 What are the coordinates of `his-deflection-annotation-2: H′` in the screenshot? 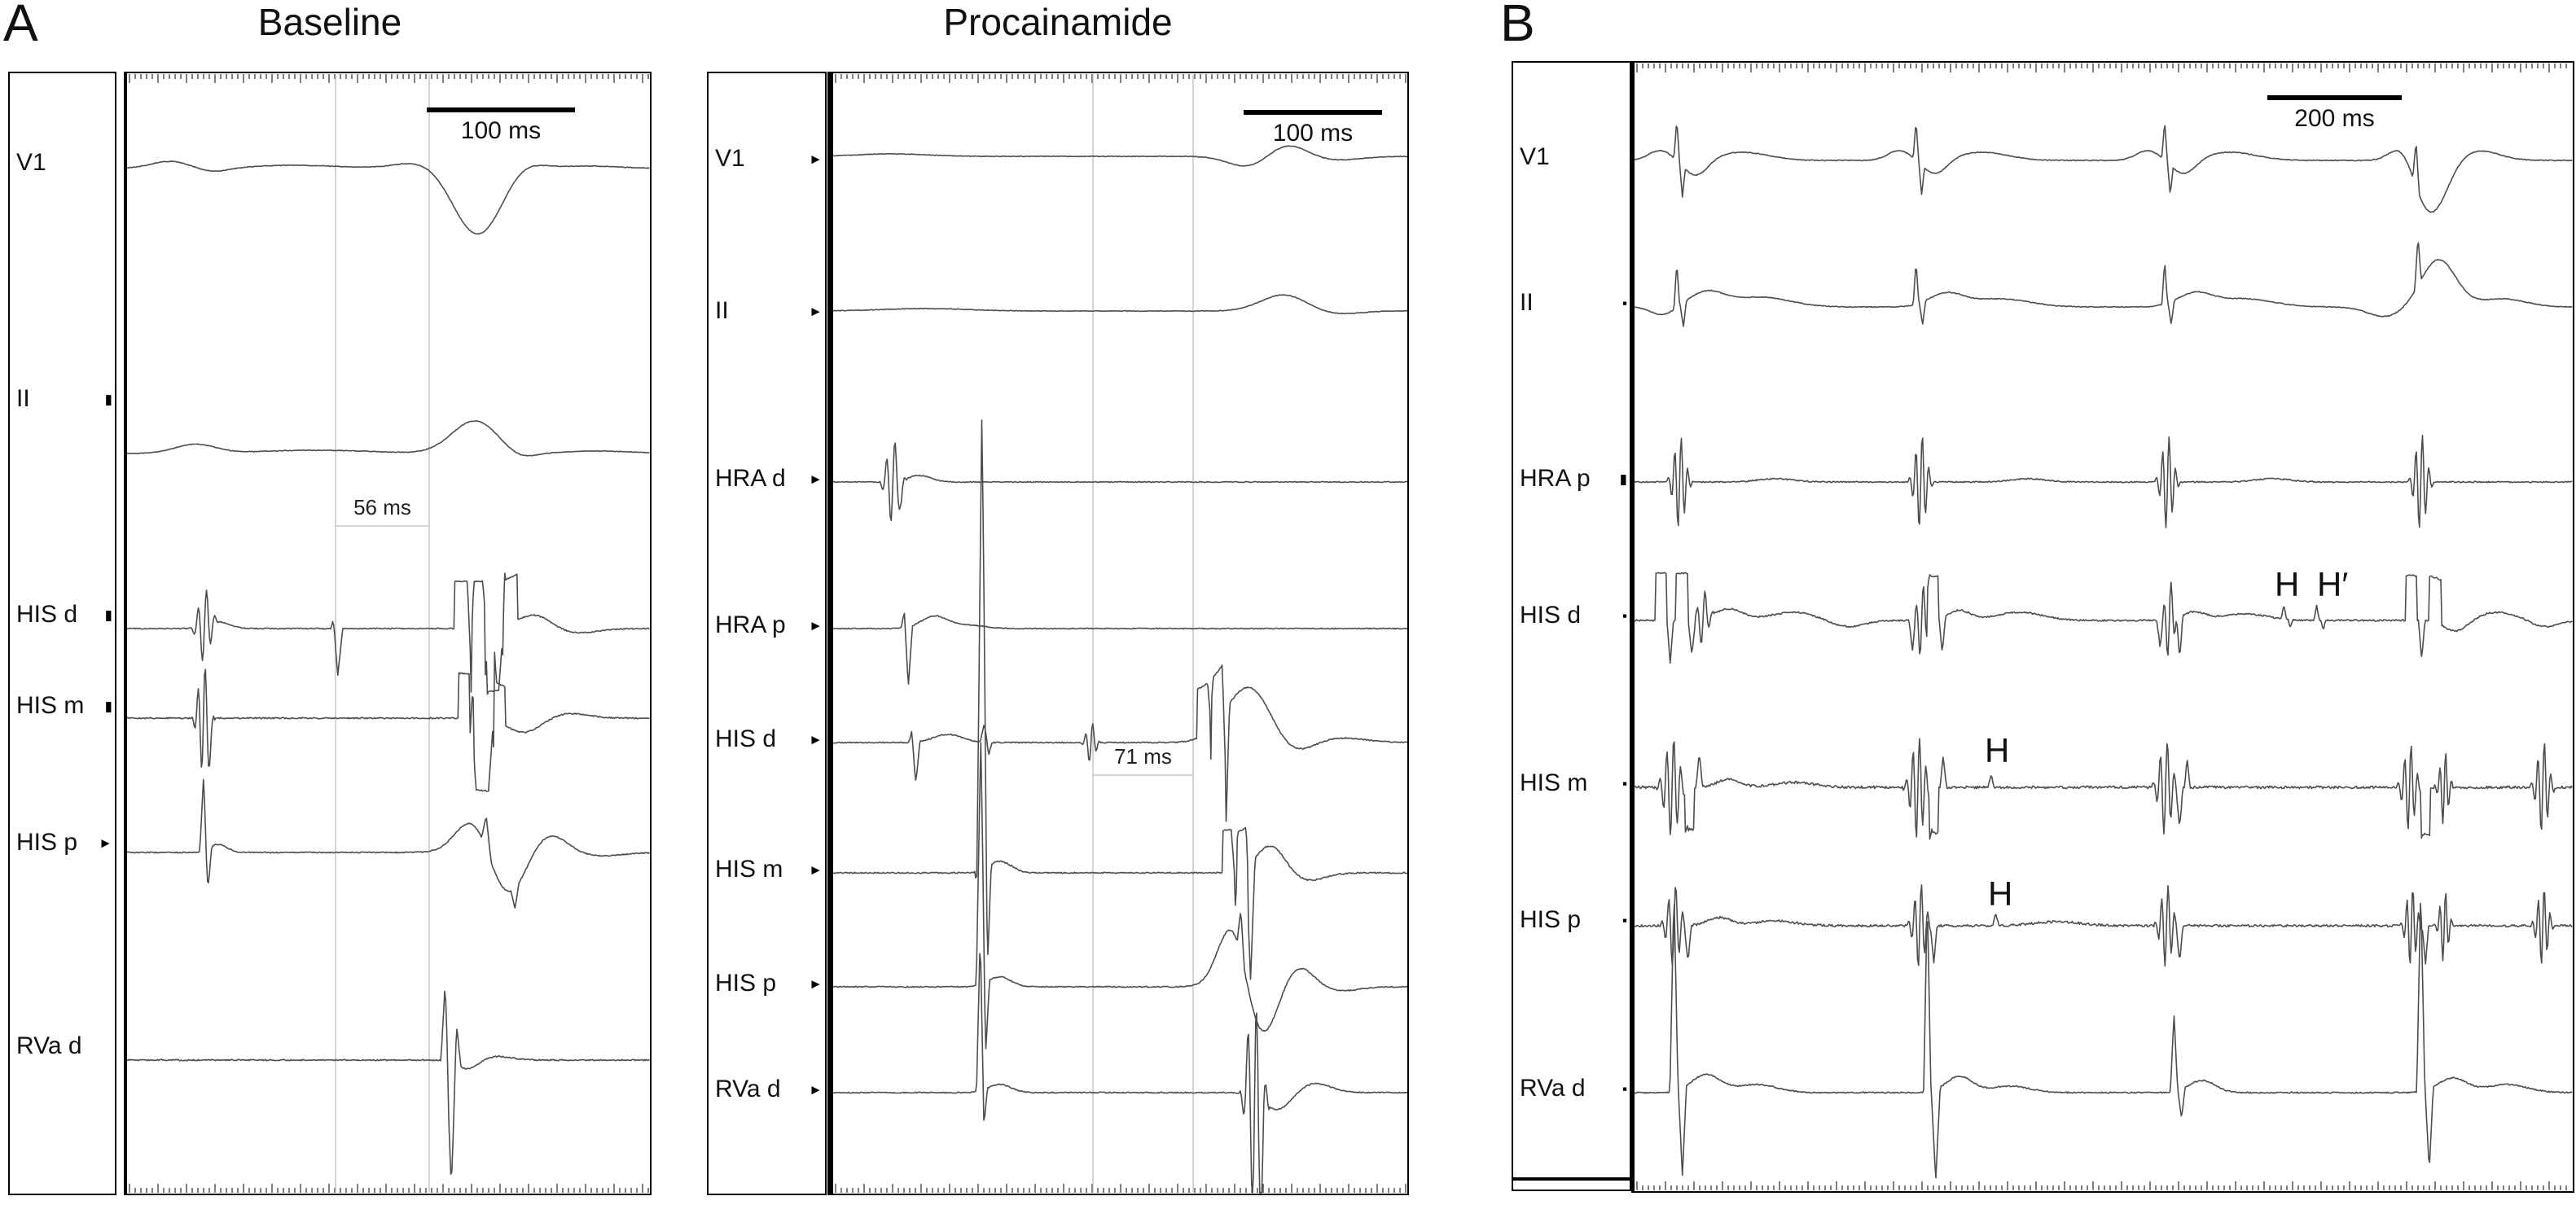 It's located at (2333, 584).